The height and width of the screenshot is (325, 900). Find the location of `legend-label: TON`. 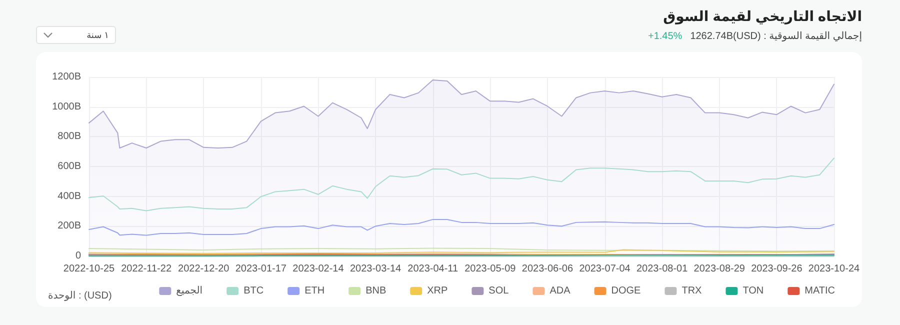

legend-label: TON is located at coordinates (753, 291).